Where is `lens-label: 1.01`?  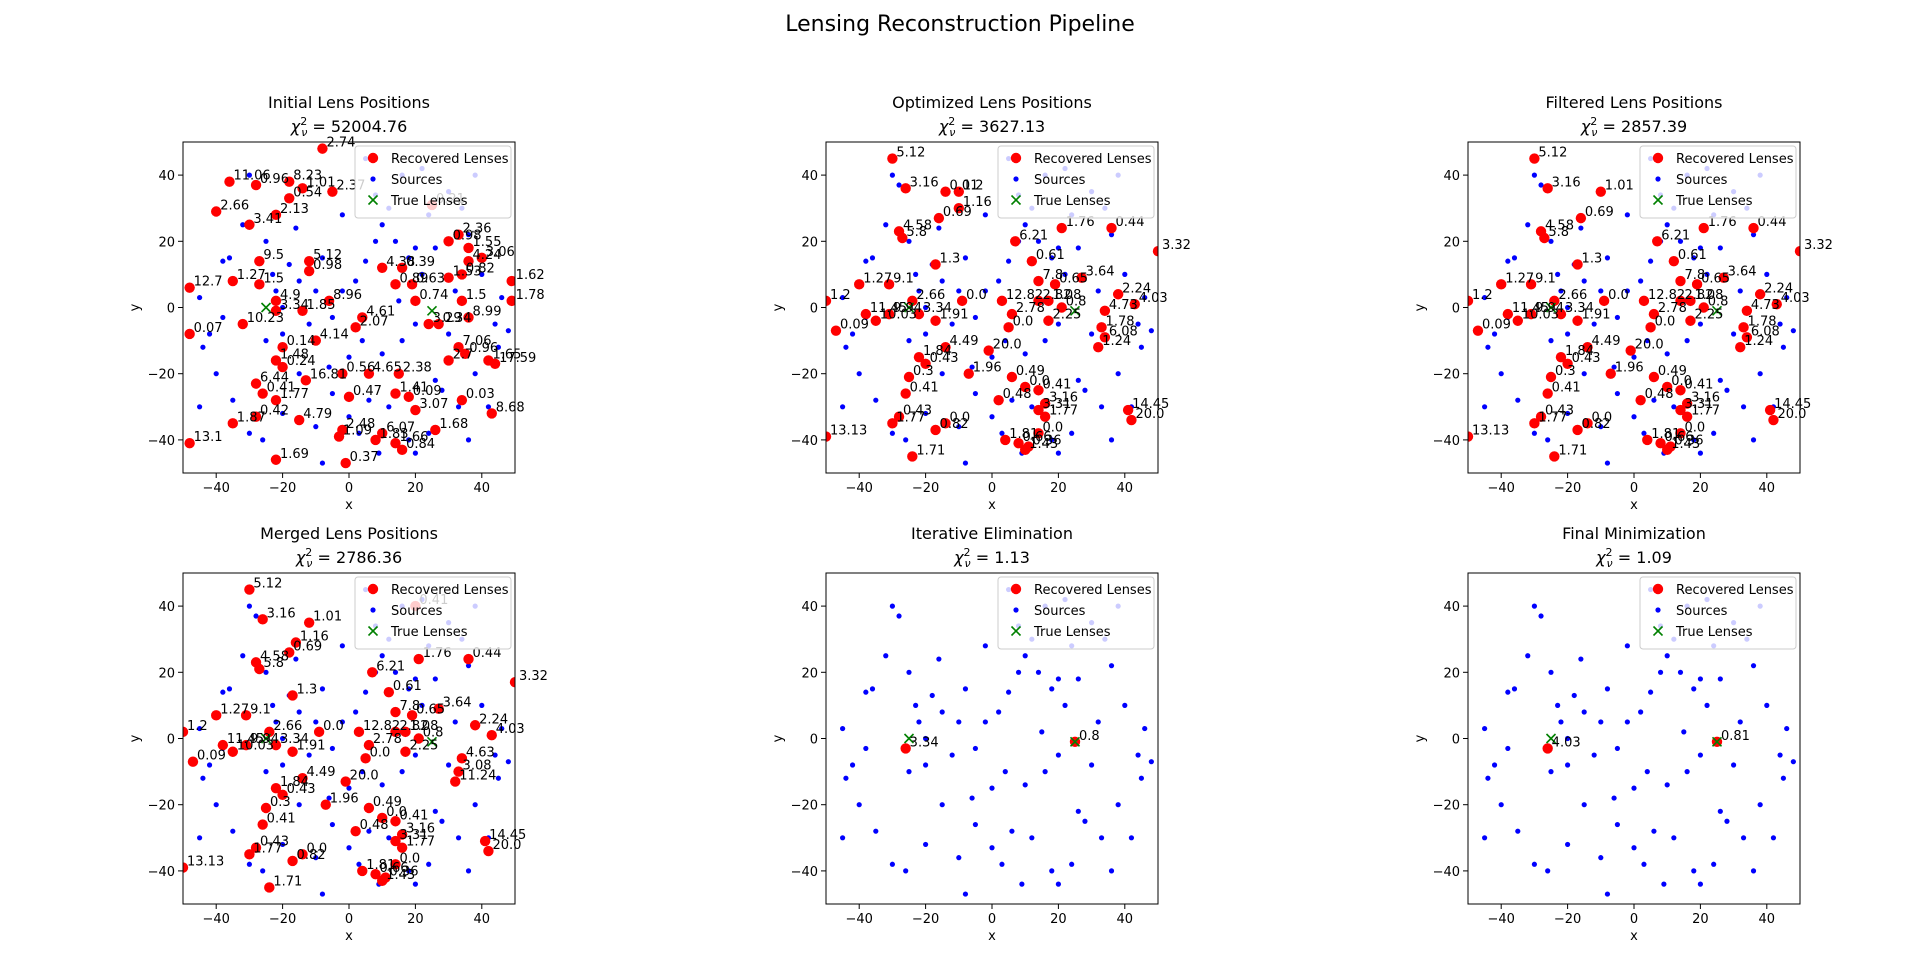
lens-label: 1.01 is located at coordinates (327, 617).